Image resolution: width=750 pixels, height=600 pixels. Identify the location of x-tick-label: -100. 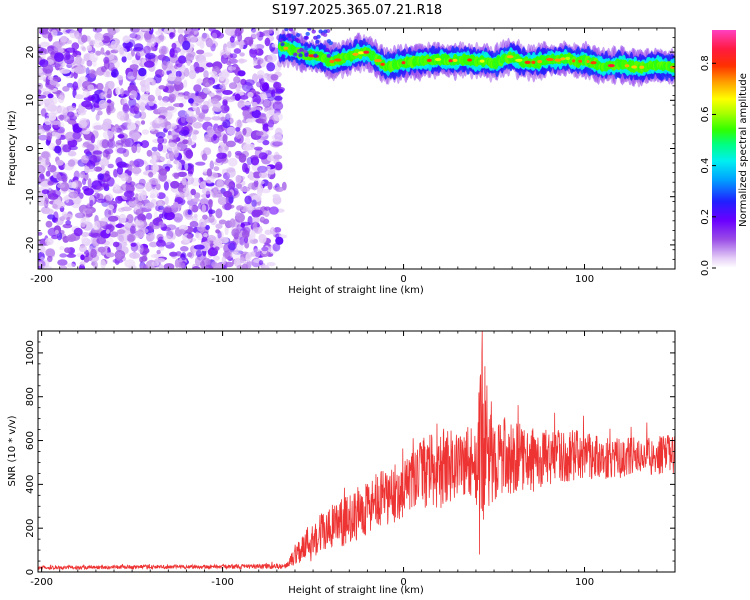
(222, 582).